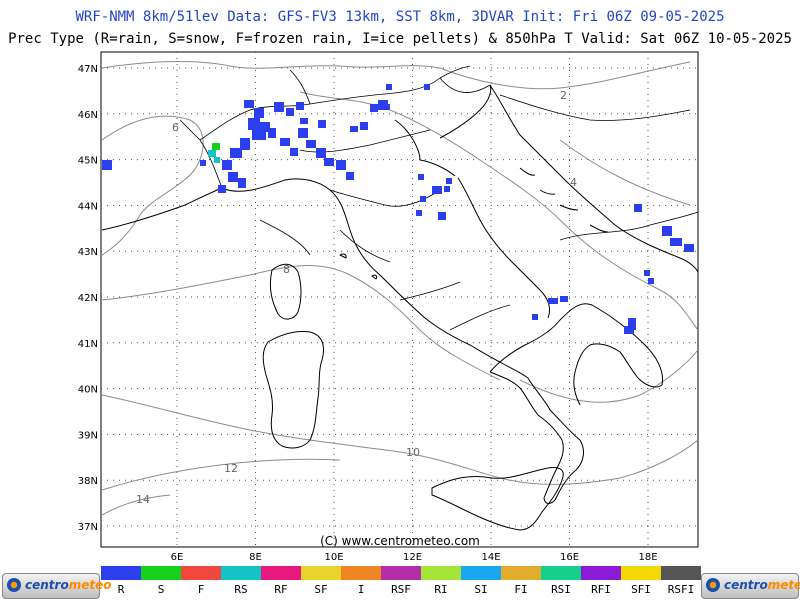 The image size is (800, 600). What do you see at coordinates (216, 146) in the screenshot?
I see `snow-cell` at bounding box center [216, 146].